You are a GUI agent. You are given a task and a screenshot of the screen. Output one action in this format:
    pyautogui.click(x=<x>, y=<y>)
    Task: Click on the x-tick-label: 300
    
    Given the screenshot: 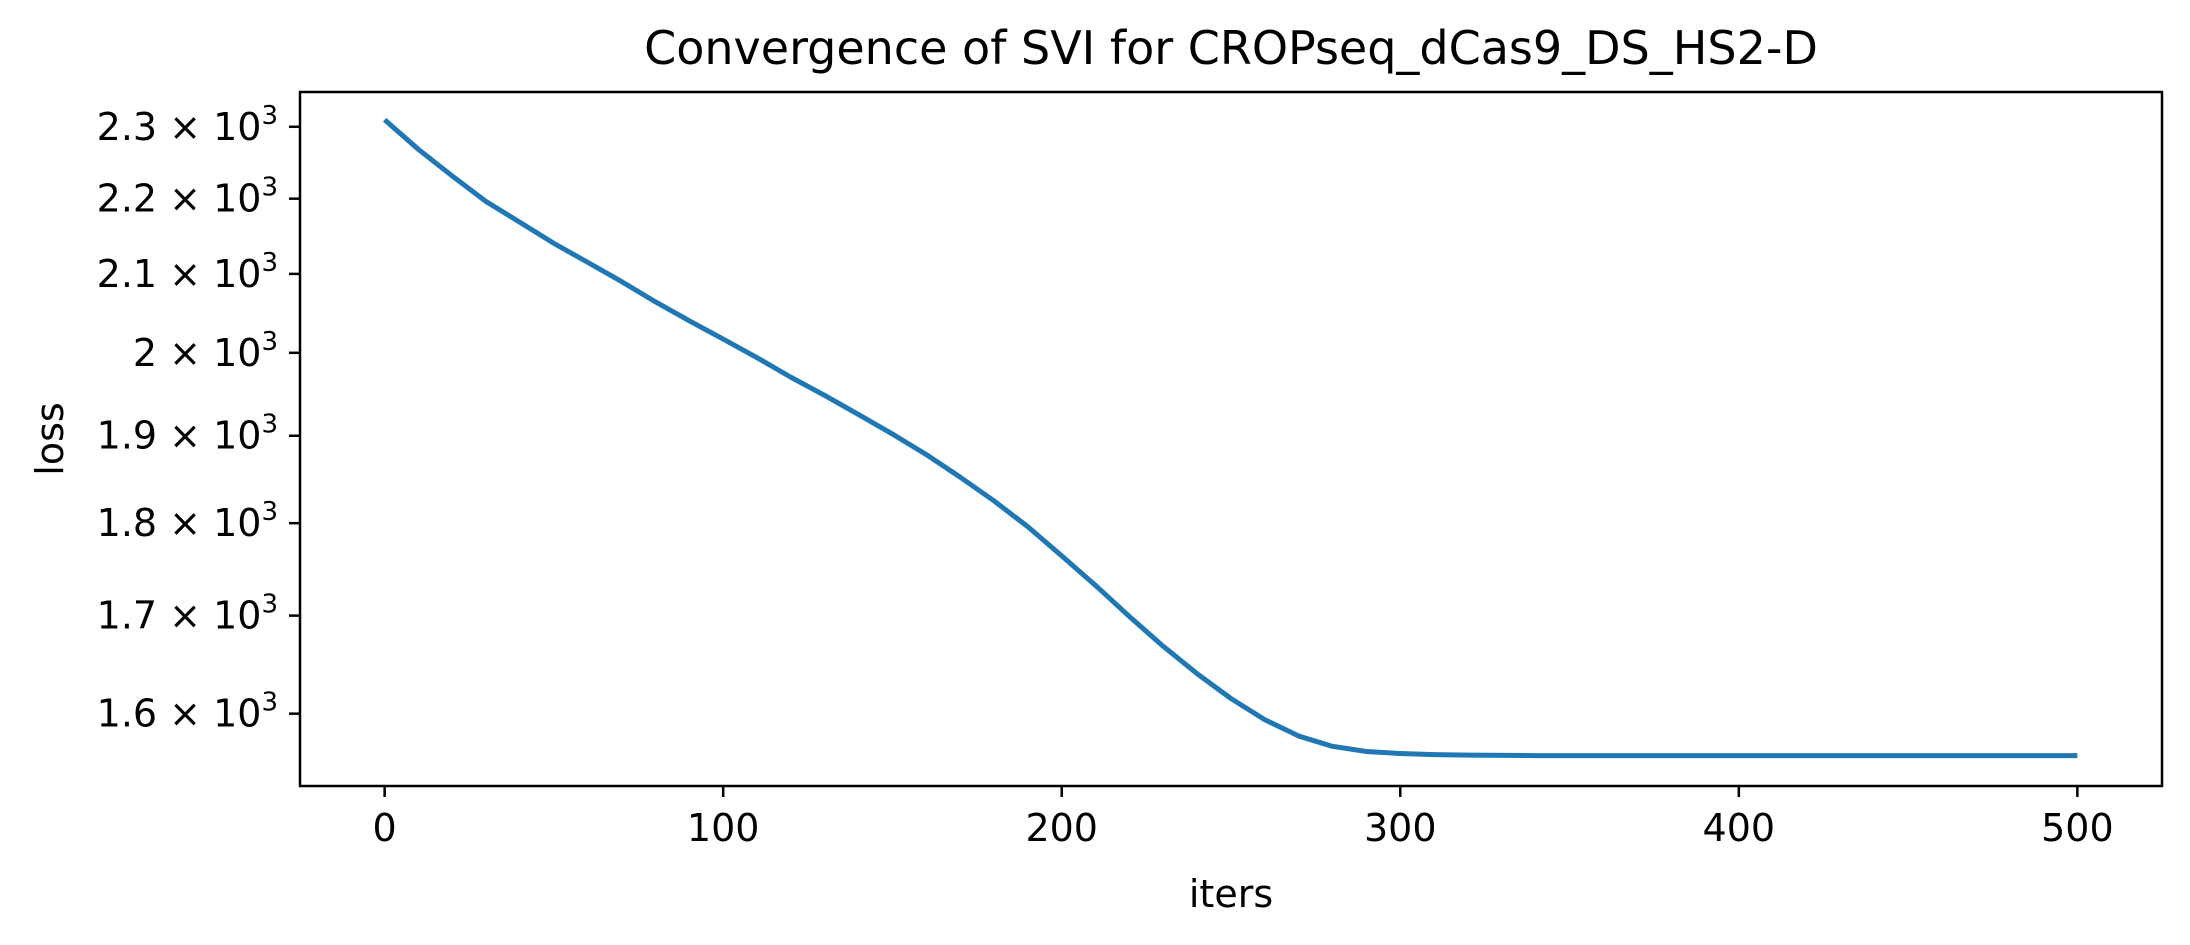 What is the action you would take?
    pyautogui.click(x=1400, y=828)
    